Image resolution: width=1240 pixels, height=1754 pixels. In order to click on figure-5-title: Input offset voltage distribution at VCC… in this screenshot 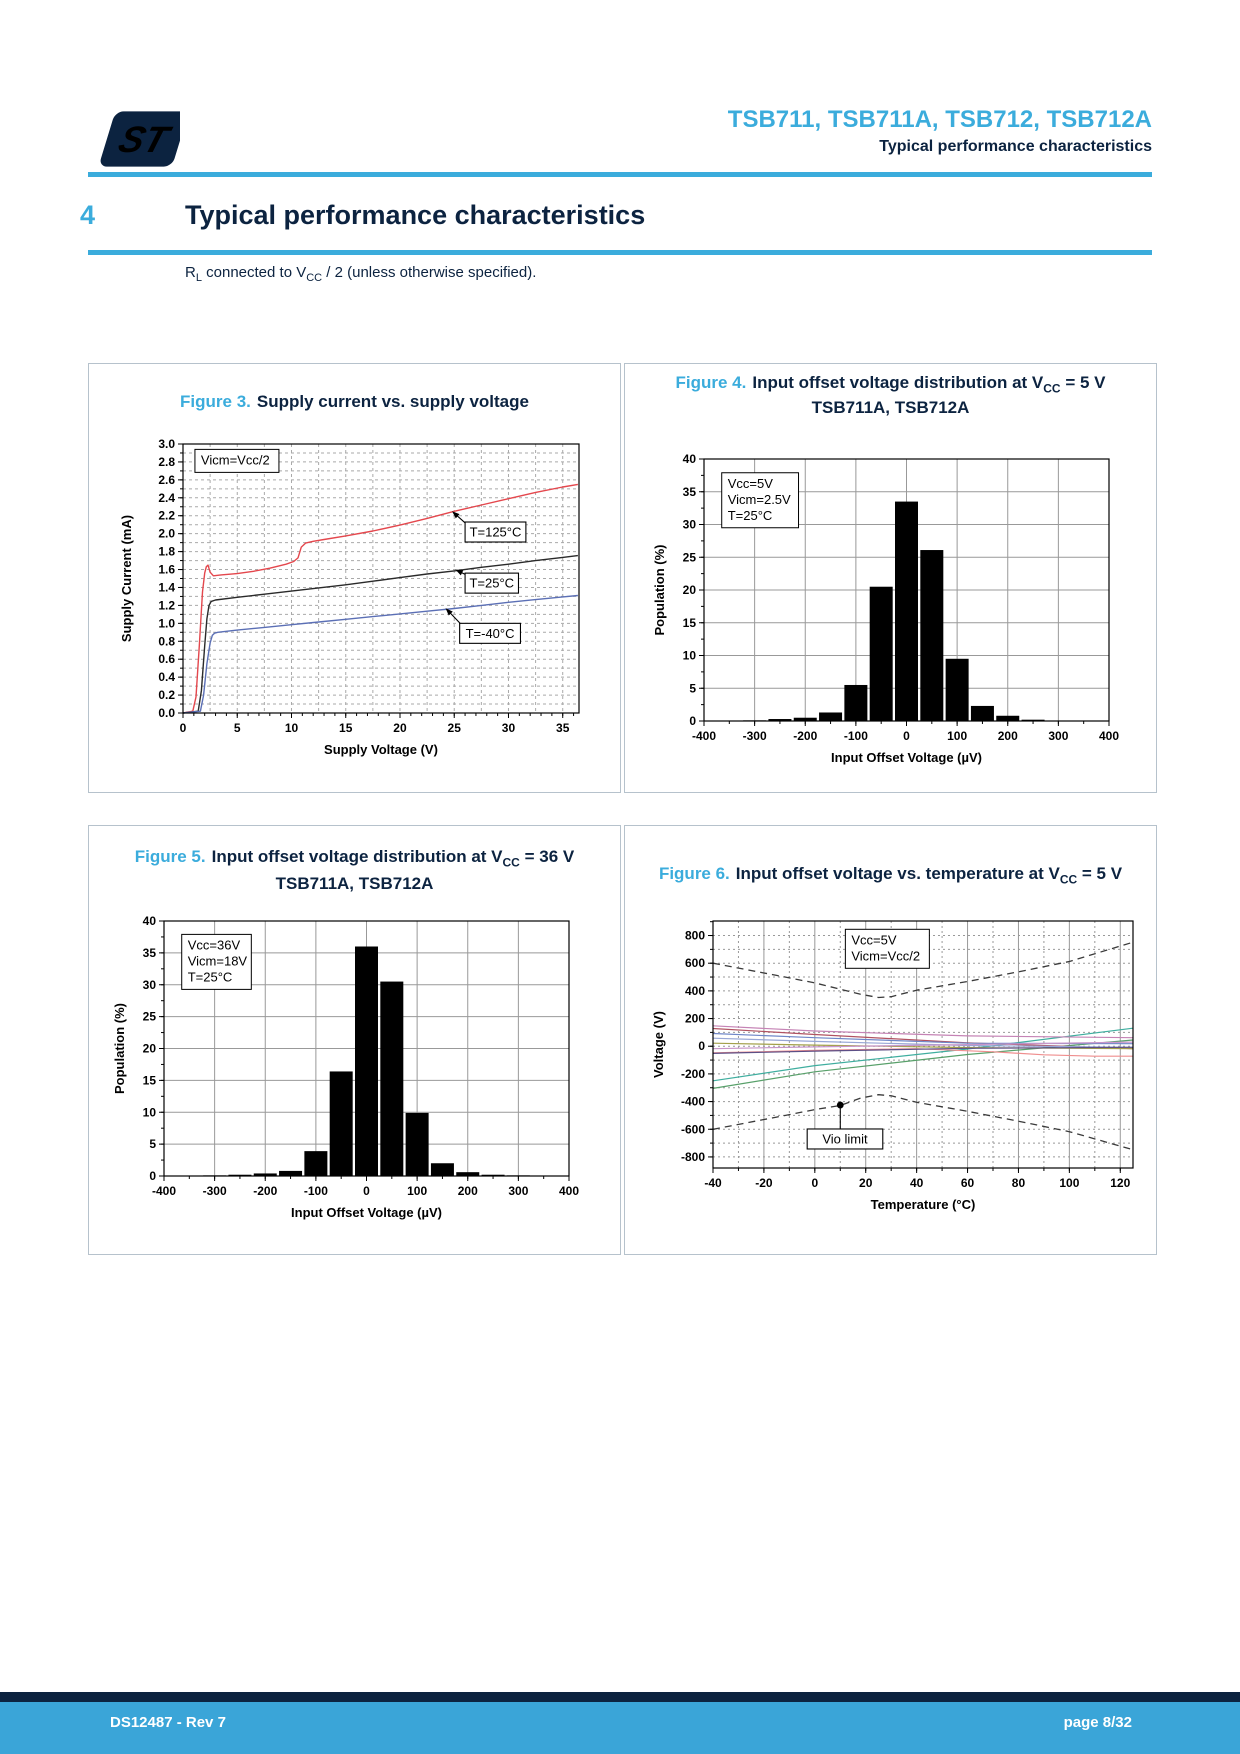, I will do `click(393, 858)`.